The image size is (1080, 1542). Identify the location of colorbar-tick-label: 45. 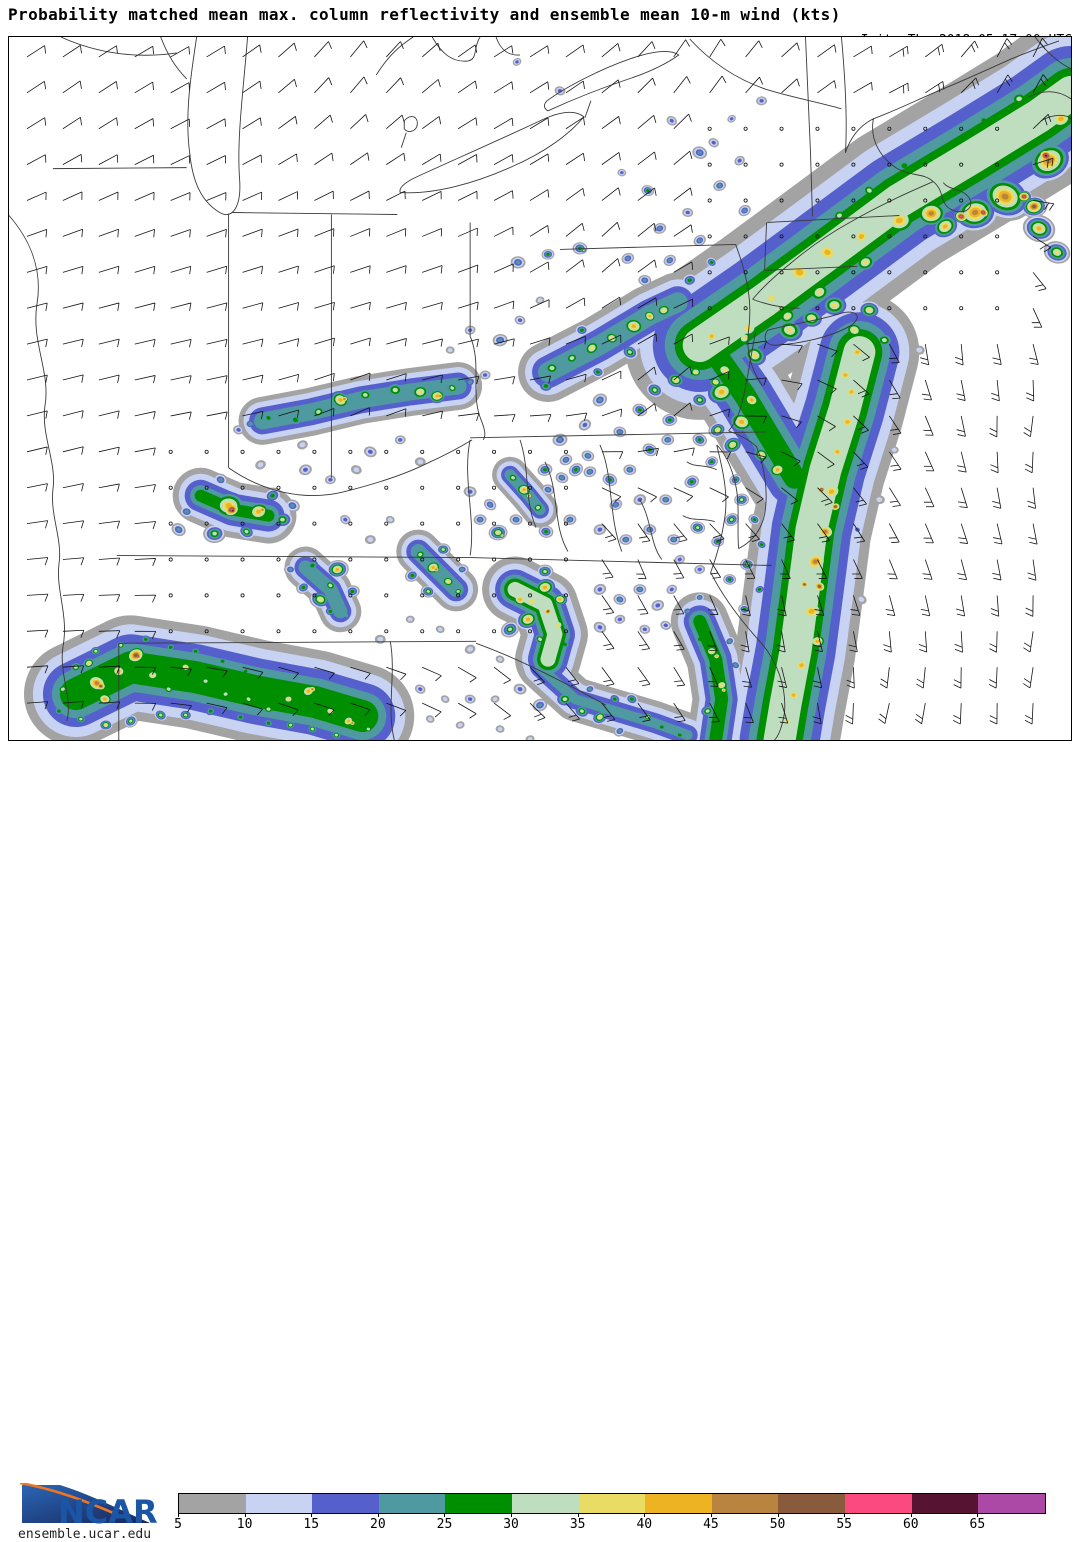
(711, 1524).